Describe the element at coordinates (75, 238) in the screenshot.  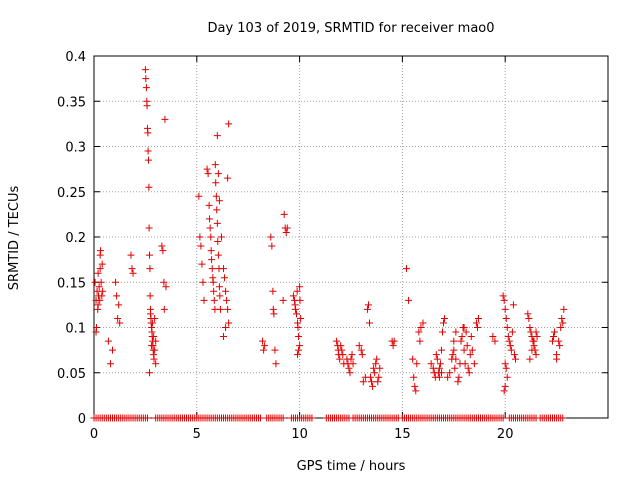
I see `y-tick-label: 0.2` at that location.